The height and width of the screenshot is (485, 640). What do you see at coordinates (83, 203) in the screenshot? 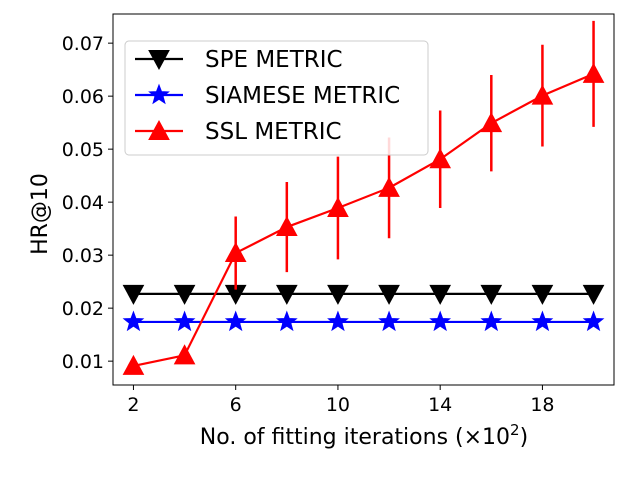
I see `y-tick-label: 0.04` at bounding box center [83, 203].